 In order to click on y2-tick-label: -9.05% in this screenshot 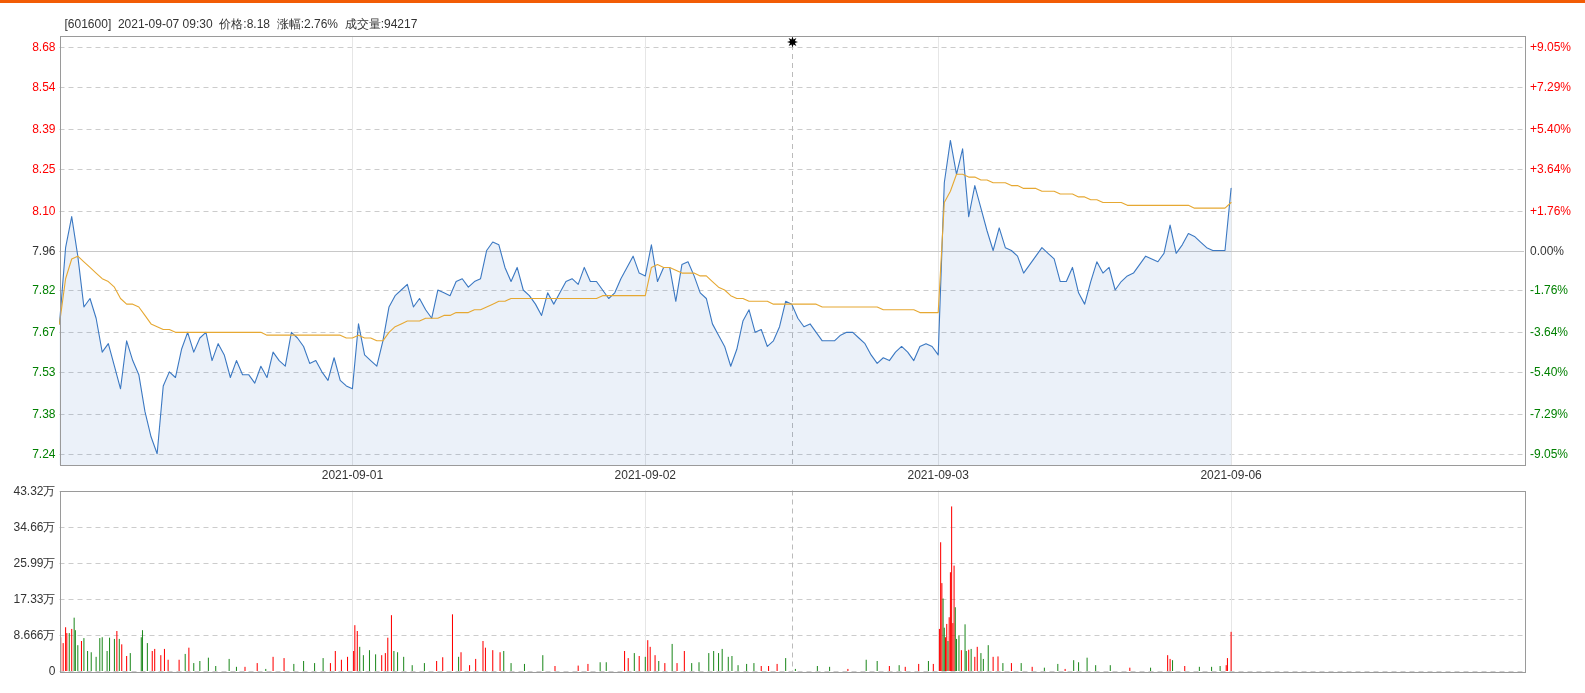, I will do `click(1549, 453)`.